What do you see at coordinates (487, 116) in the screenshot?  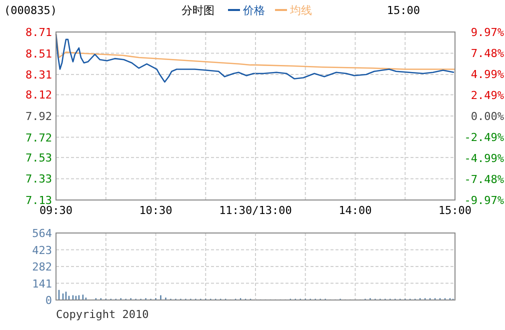 I see `text: 0.00%` at bounding box center [487, 116].